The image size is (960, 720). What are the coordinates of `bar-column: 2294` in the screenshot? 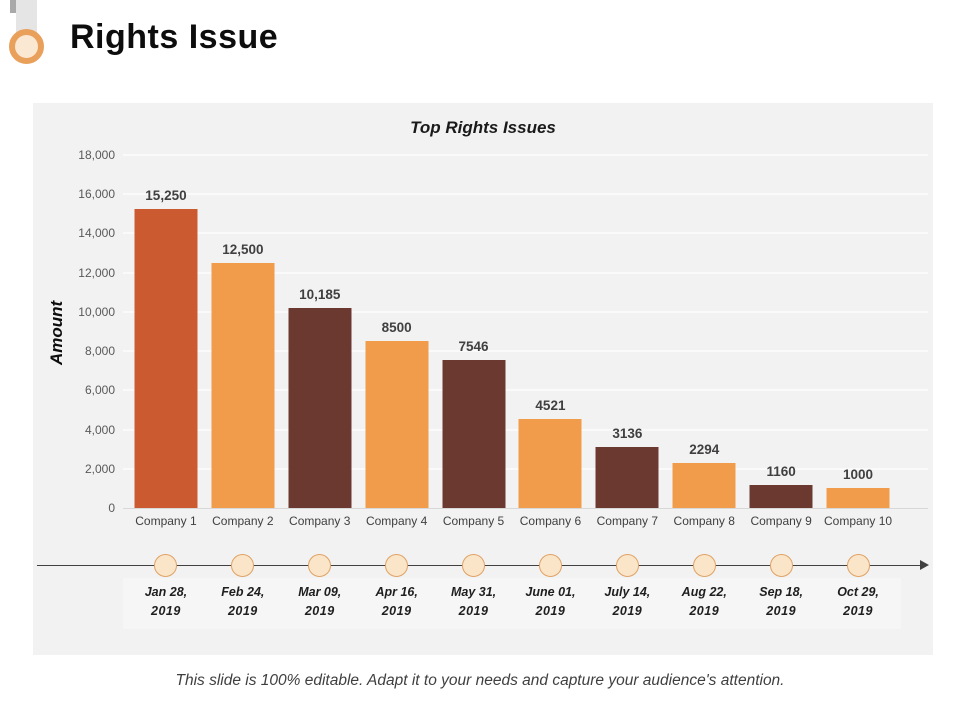 It's located at (704, 331).